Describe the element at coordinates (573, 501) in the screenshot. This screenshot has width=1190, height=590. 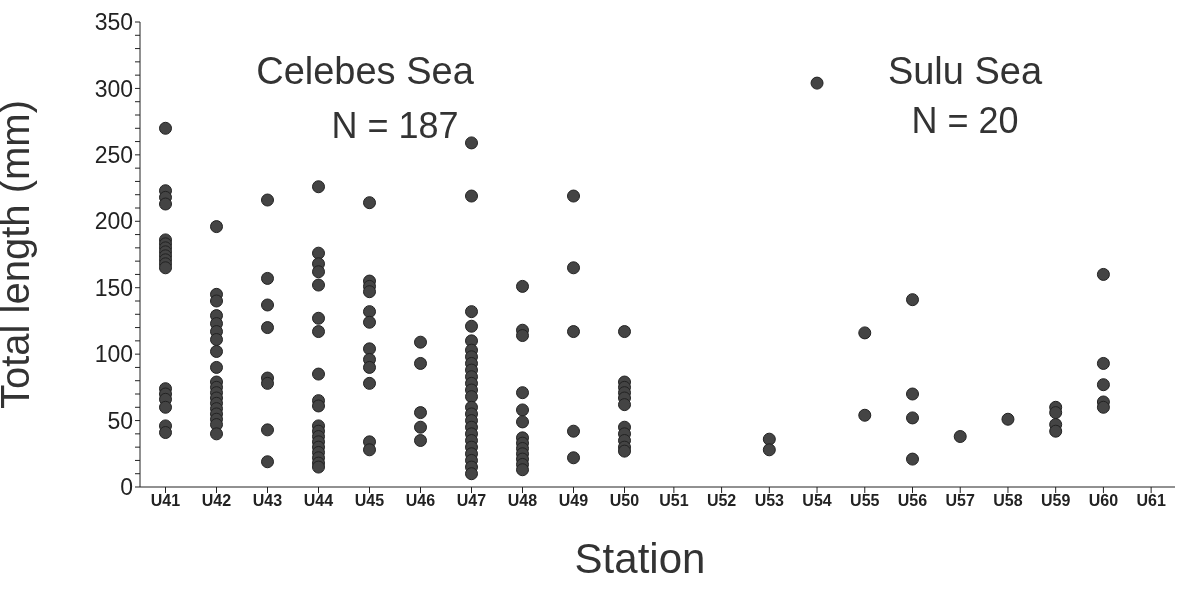
I see `x-tick-label: U49` at that location.